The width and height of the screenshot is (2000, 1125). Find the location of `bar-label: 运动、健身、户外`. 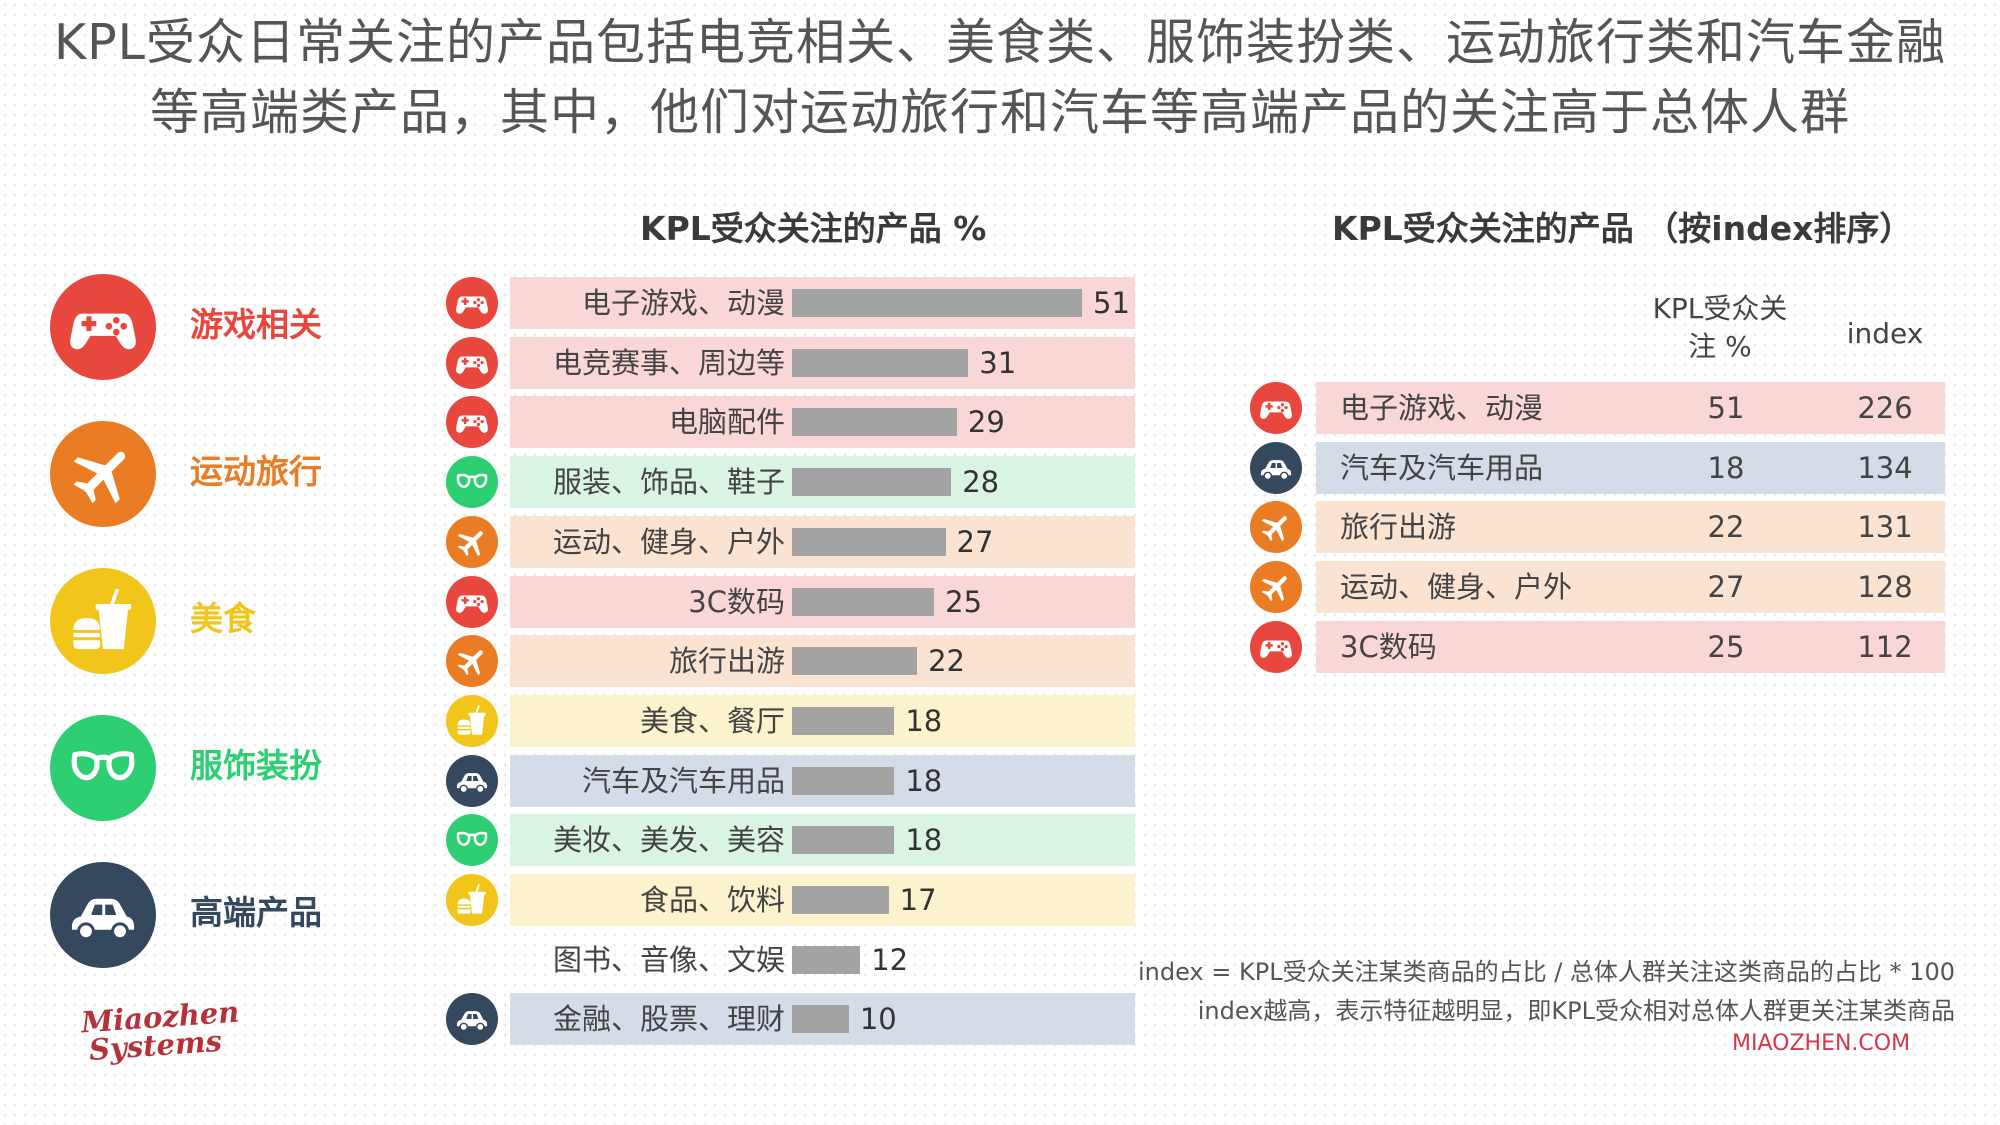

bar-label: 运动、健身、户外 is located at coordinates (668, 541).